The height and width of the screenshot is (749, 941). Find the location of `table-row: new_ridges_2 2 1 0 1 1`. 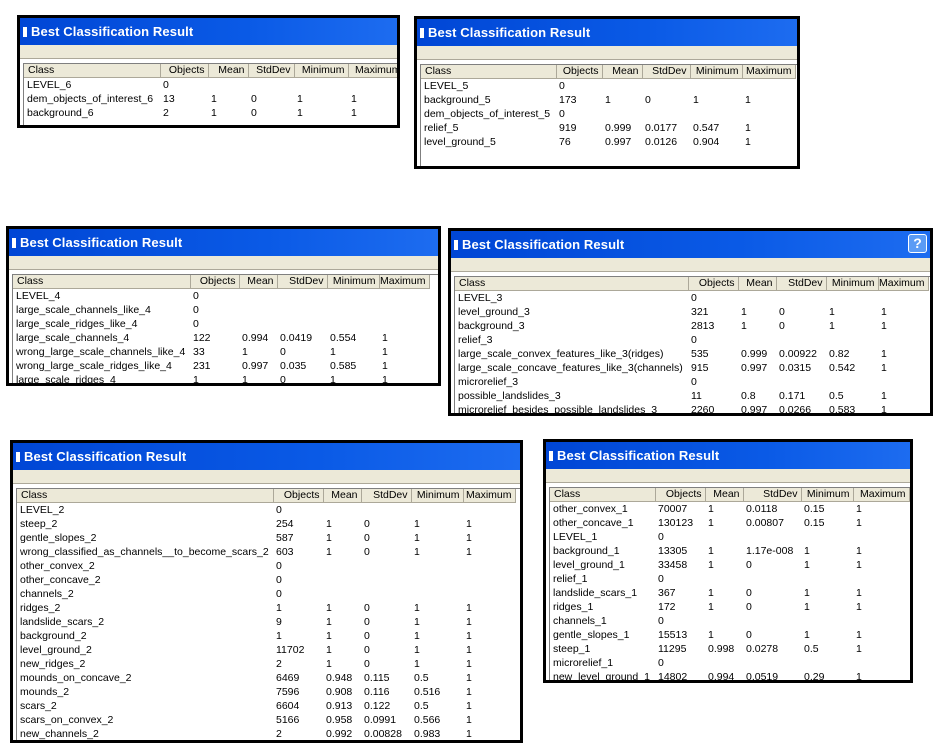

table-row: new_ridges_2 2 1 0 1 1 is located at coordinates (266, 664).